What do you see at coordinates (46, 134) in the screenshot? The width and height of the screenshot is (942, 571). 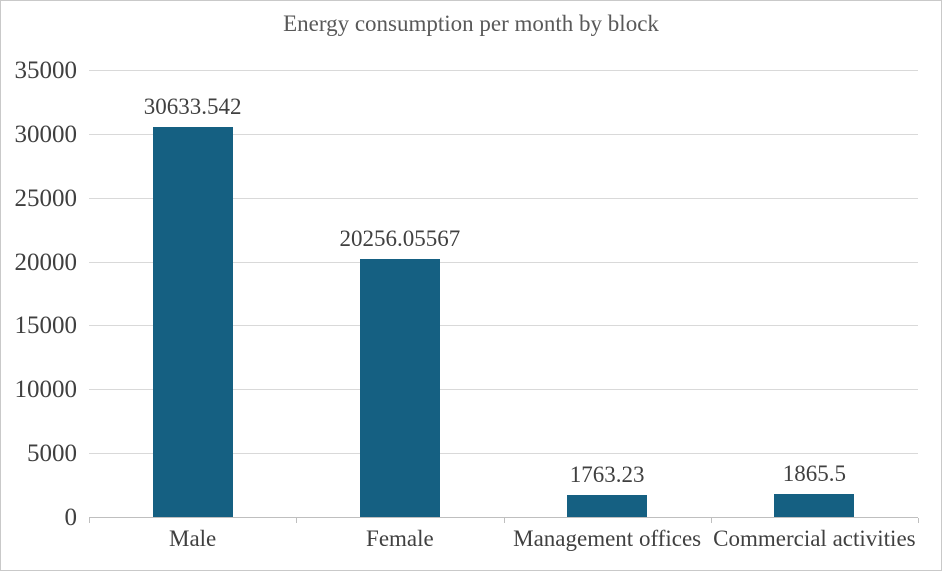 I see `y-axis-tick-label: 30000` at bounding box center [46, 134].